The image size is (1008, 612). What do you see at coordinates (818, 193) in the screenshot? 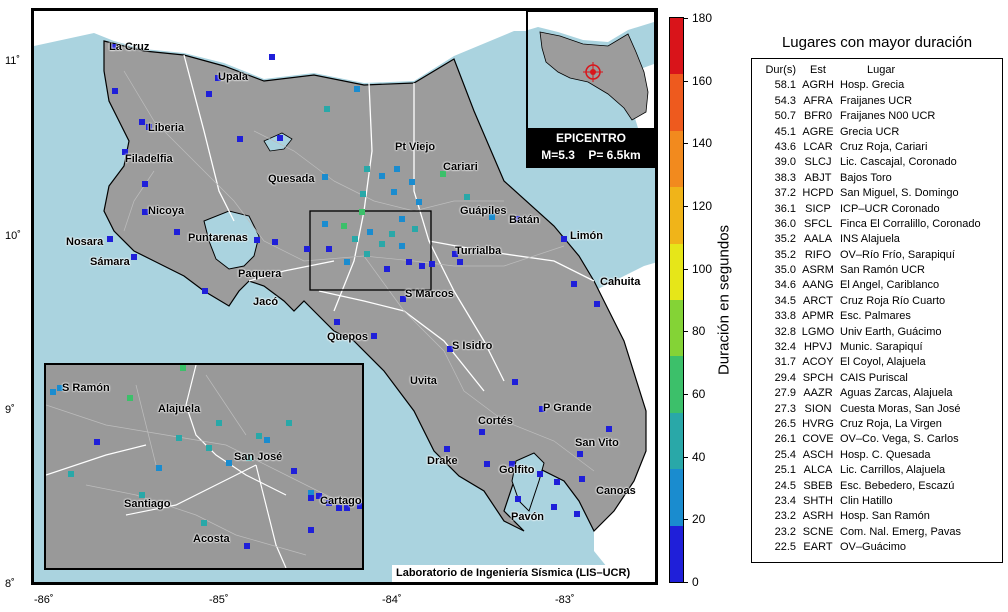
I see `cell-est: HCPD` at bounding box center [818, 193].